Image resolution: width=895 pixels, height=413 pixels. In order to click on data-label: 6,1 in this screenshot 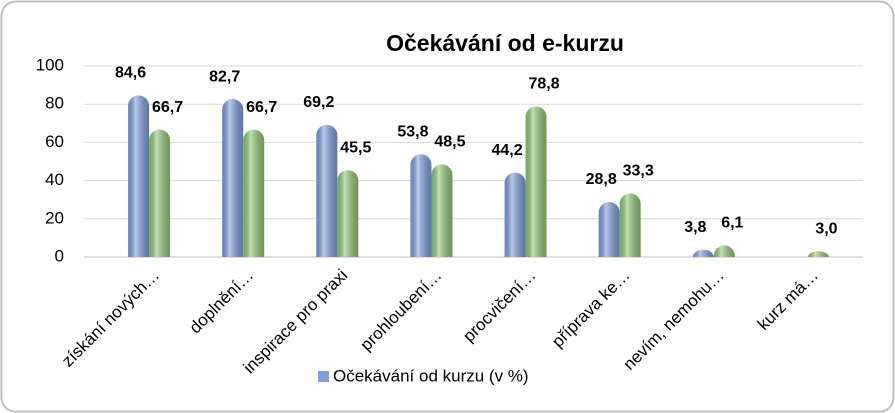, I will do `click(732, 223)`.